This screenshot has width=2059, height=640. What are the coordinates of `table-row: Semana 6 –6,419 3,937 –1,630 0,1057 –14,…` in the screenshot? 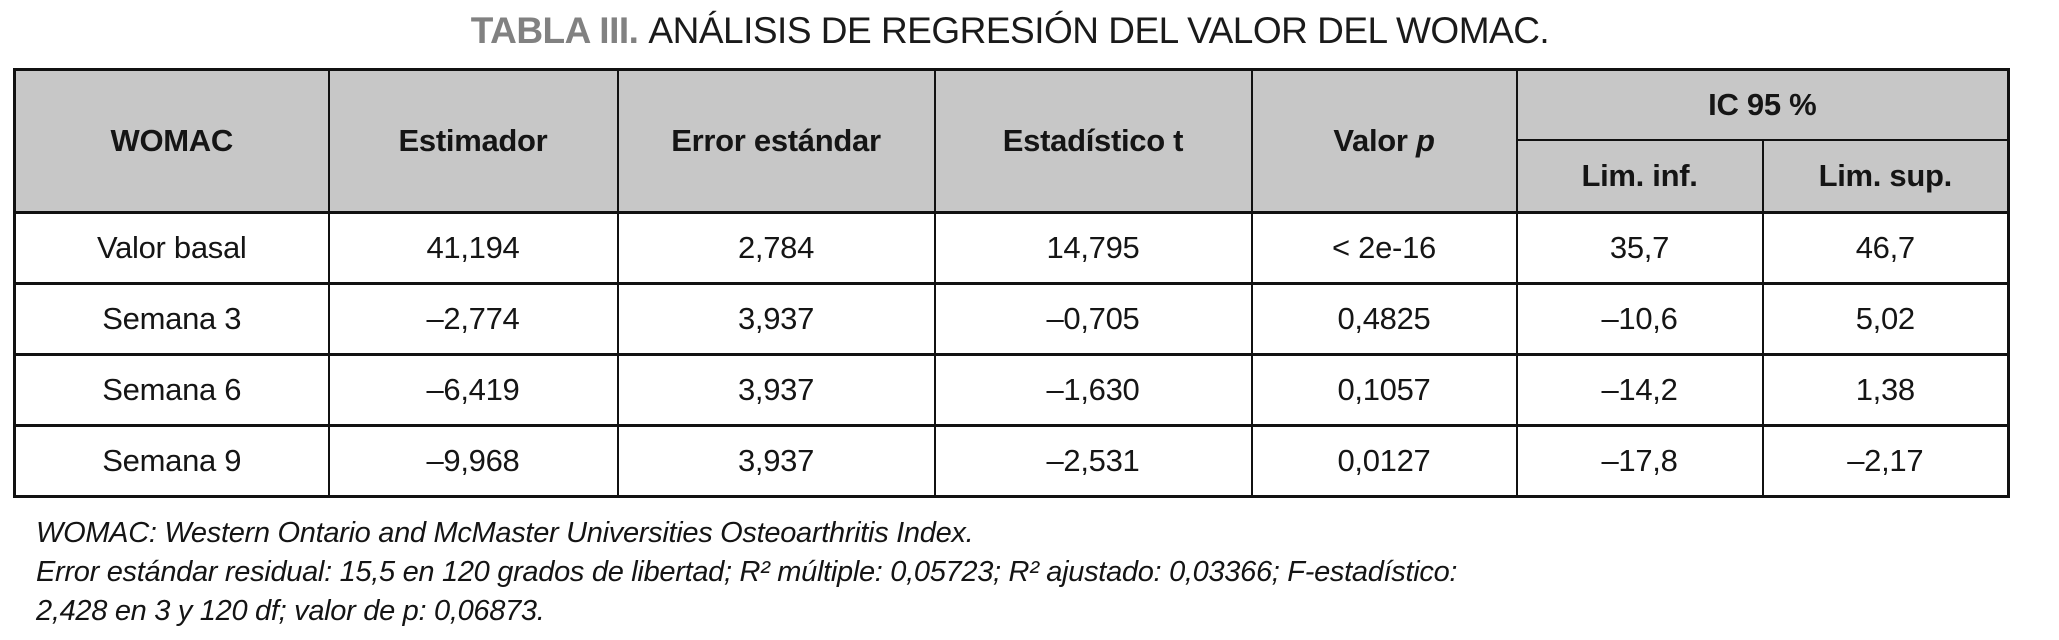 It's located at (1011, 390).